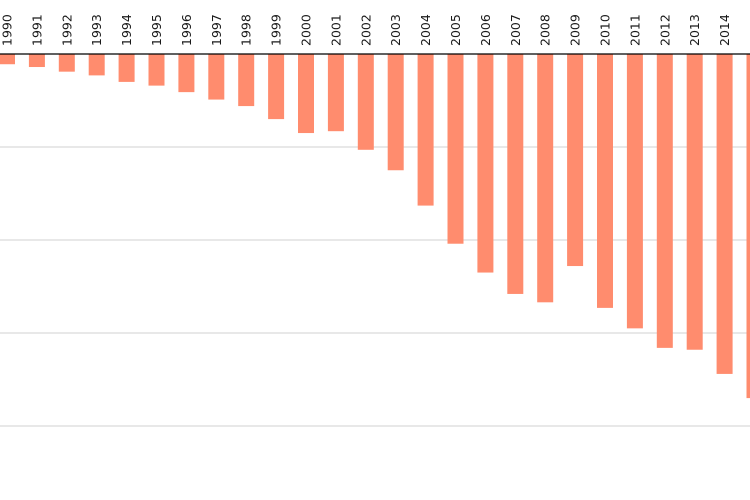 This screenshot has width=750, height=500. I want to click on bar-2005, so click(455, 149).